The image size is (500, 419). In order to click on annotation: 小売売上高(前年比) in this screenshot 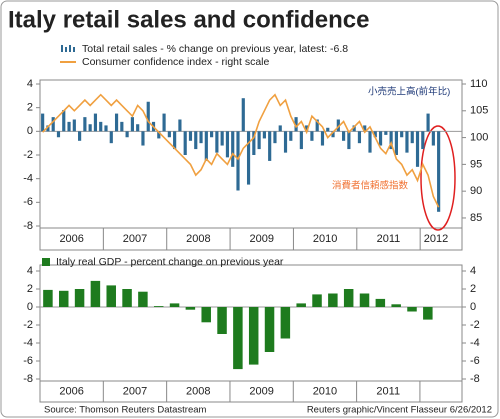, I will do `click(409, 92)`.